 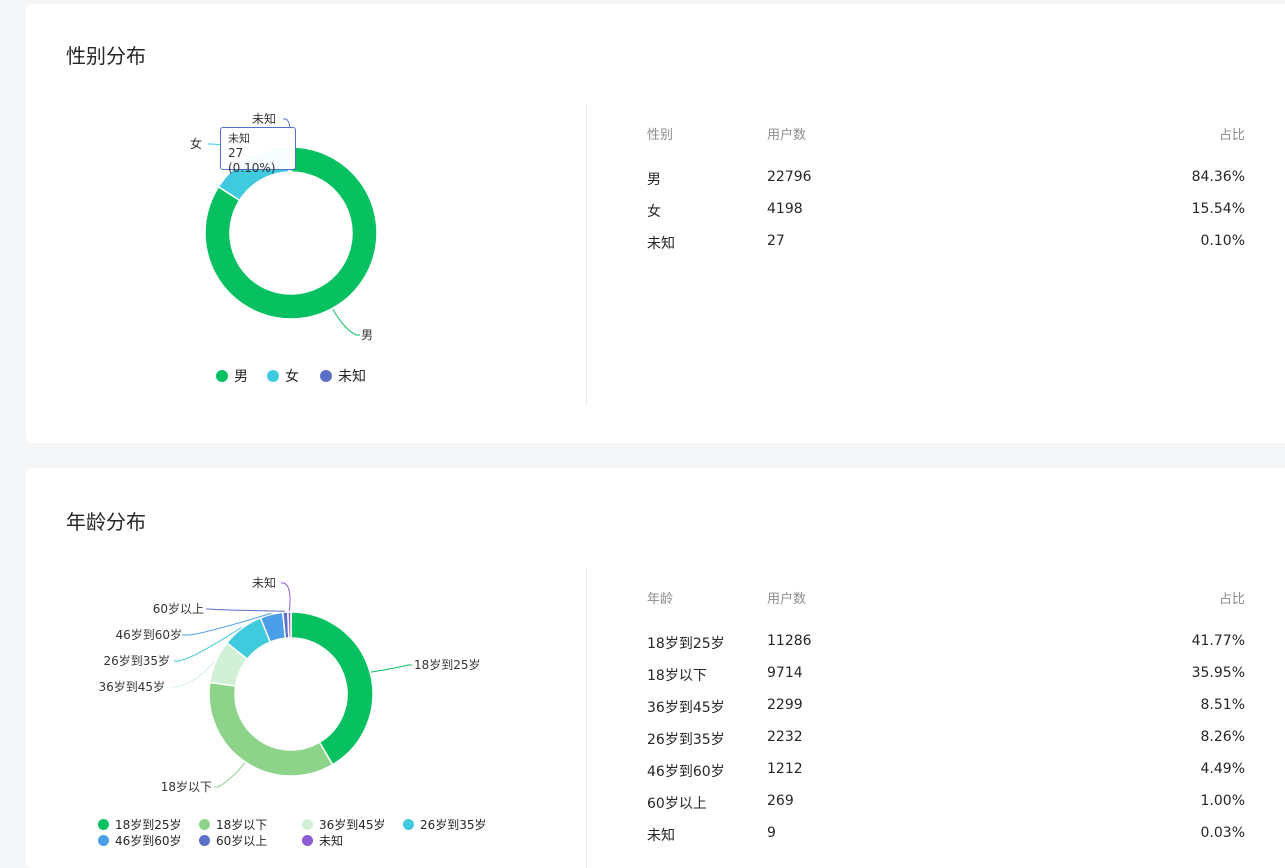 What do you see at coordinates (367, 335) in the screenshot?
I see `slice-label: 男` at bounding box center [367, 335].